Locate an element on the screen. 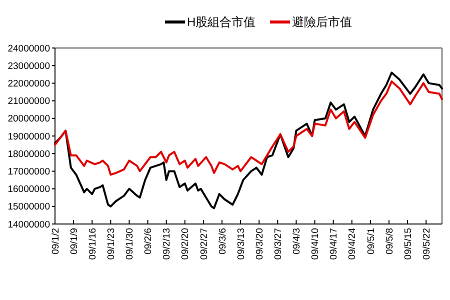 The width and height of the screenshot is (450, 300). x-tick-label: 09/3/13 is located at coordinates (241, 244).